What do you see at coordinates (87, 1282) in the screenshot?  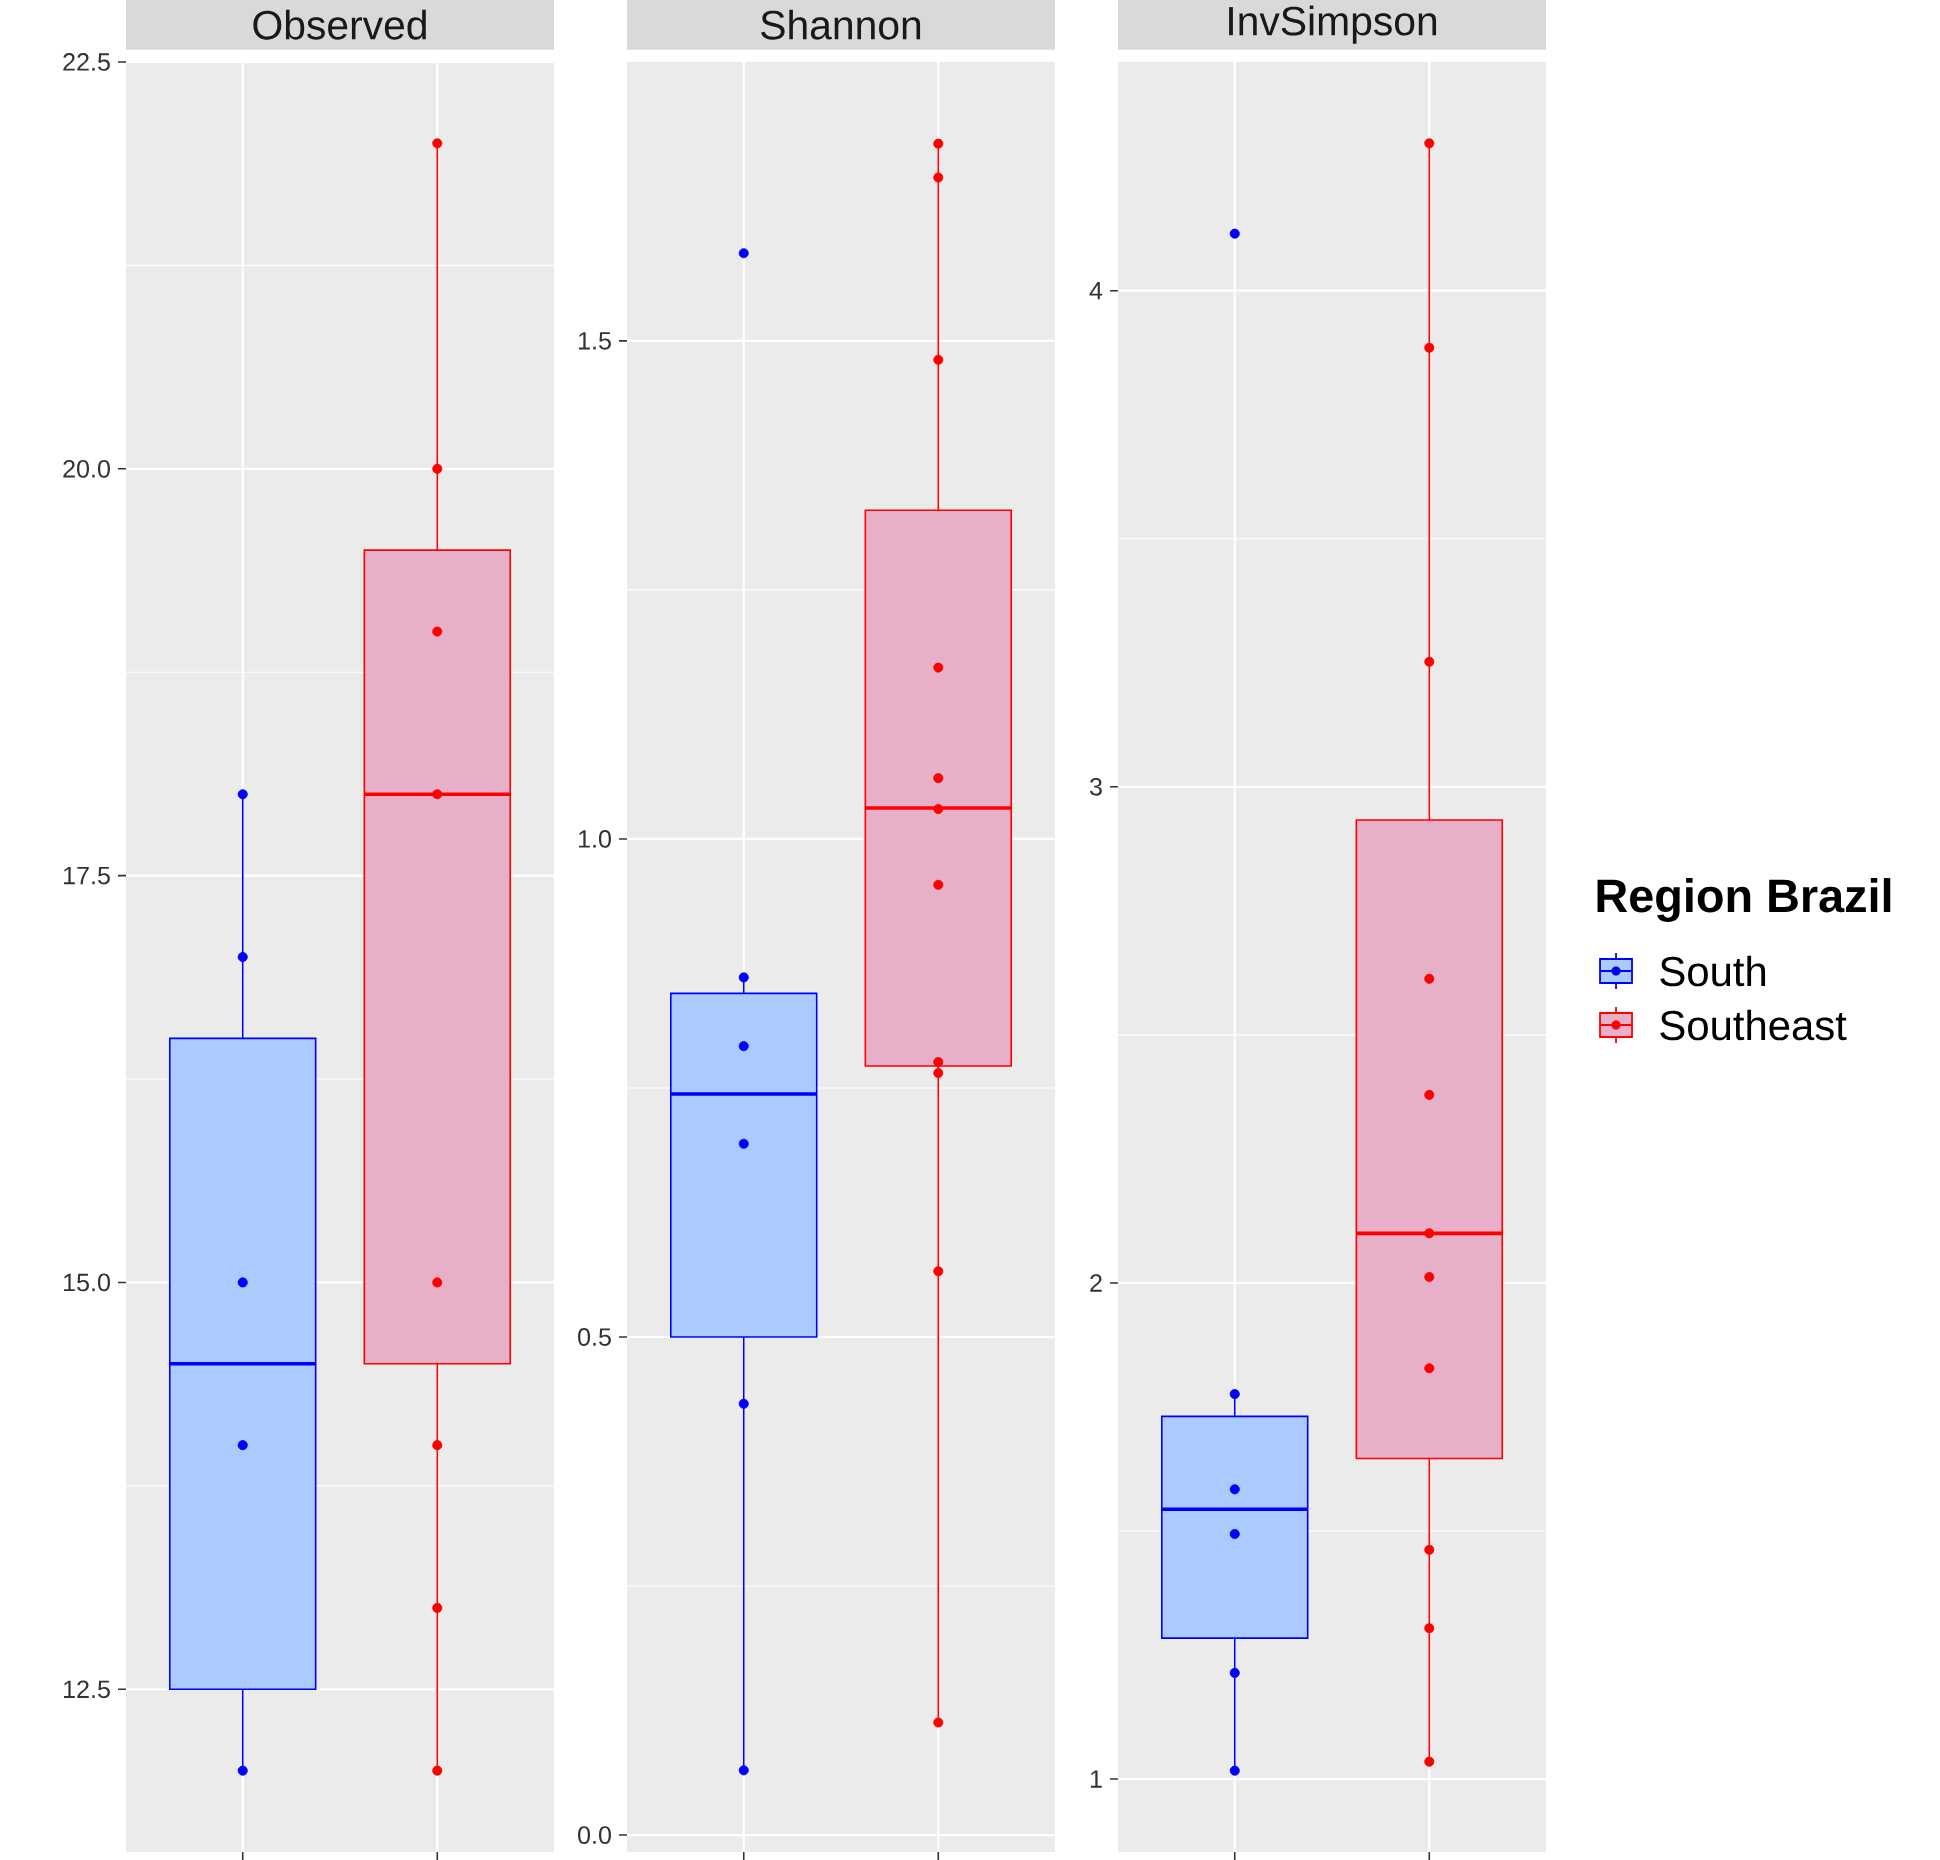 I see `y-tick-label: 15.0` at bounding box center [87, 1282].